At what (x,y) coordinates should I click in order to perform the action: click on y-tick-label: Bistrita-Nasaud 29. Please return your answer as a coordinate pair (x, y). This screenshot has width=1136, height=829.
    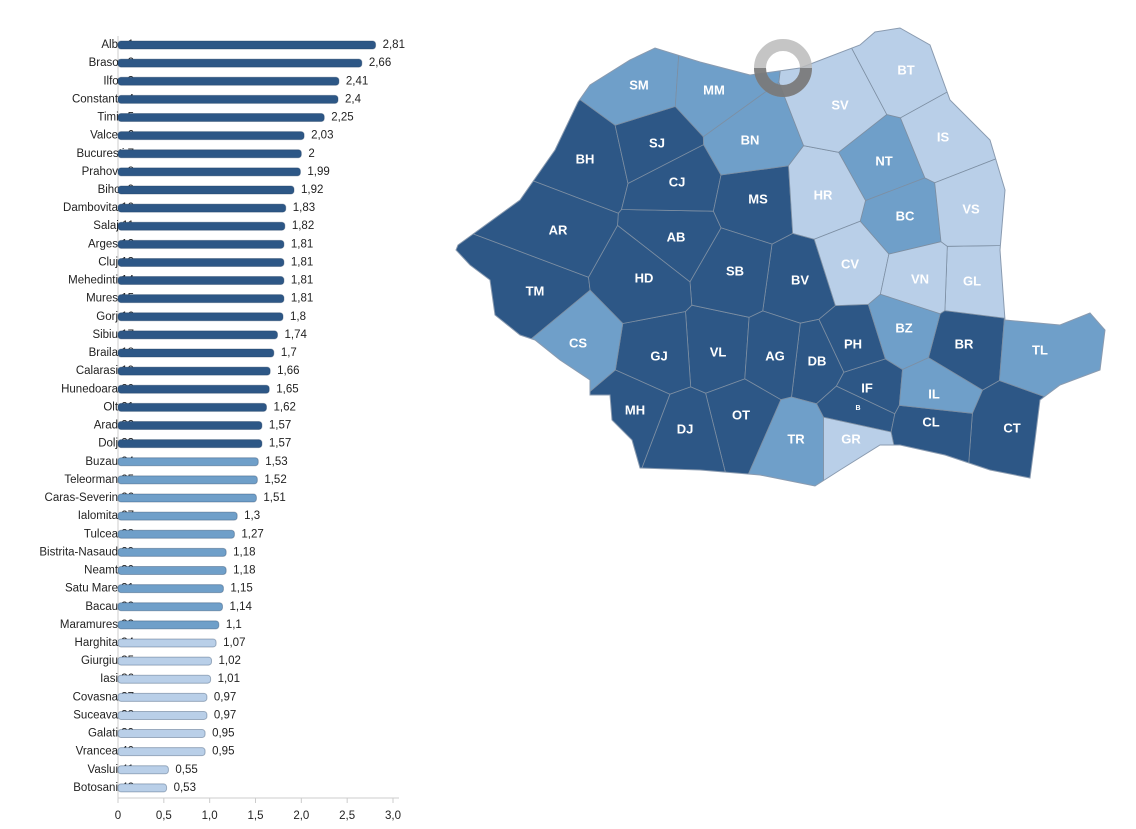
    Looking at the image, I should click on (86, 552).